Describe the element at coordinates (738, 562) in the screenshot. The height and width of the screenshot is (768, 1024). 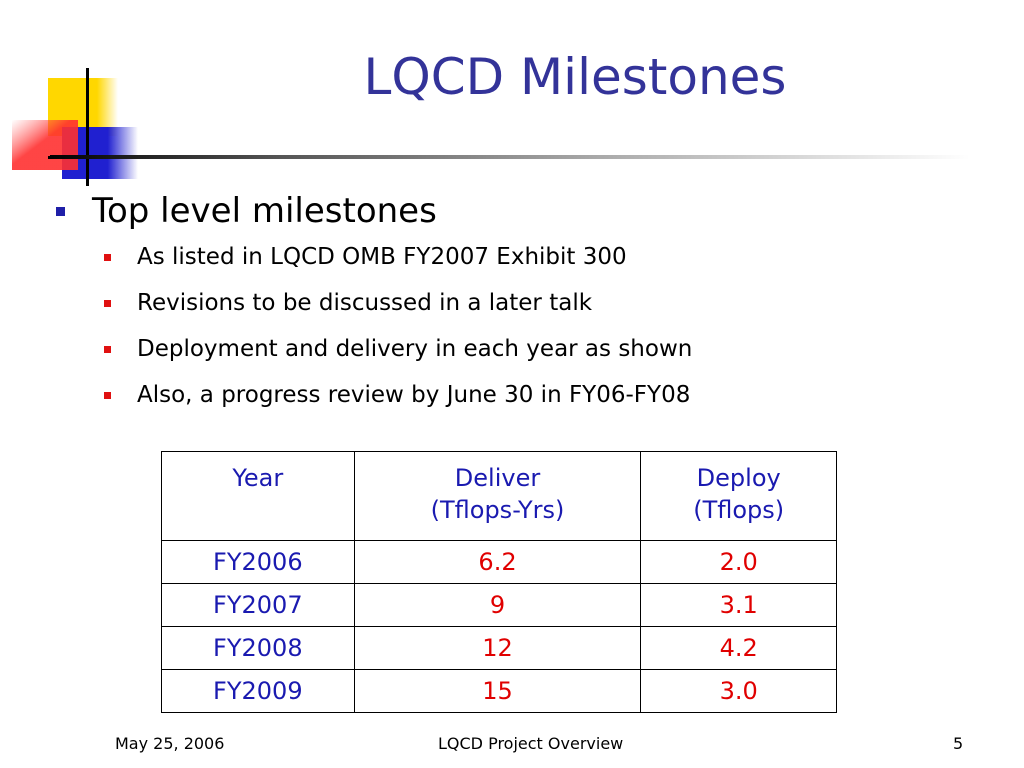
I see `cell-deploy: 2.0` at that location.